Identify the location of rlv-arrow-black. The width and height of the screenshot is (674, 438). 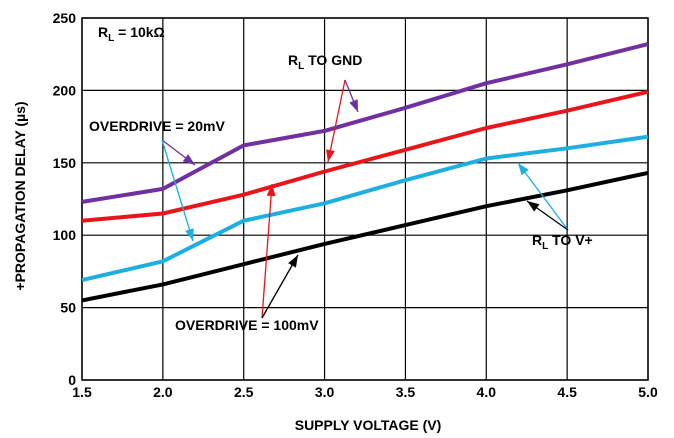
(547, 215).